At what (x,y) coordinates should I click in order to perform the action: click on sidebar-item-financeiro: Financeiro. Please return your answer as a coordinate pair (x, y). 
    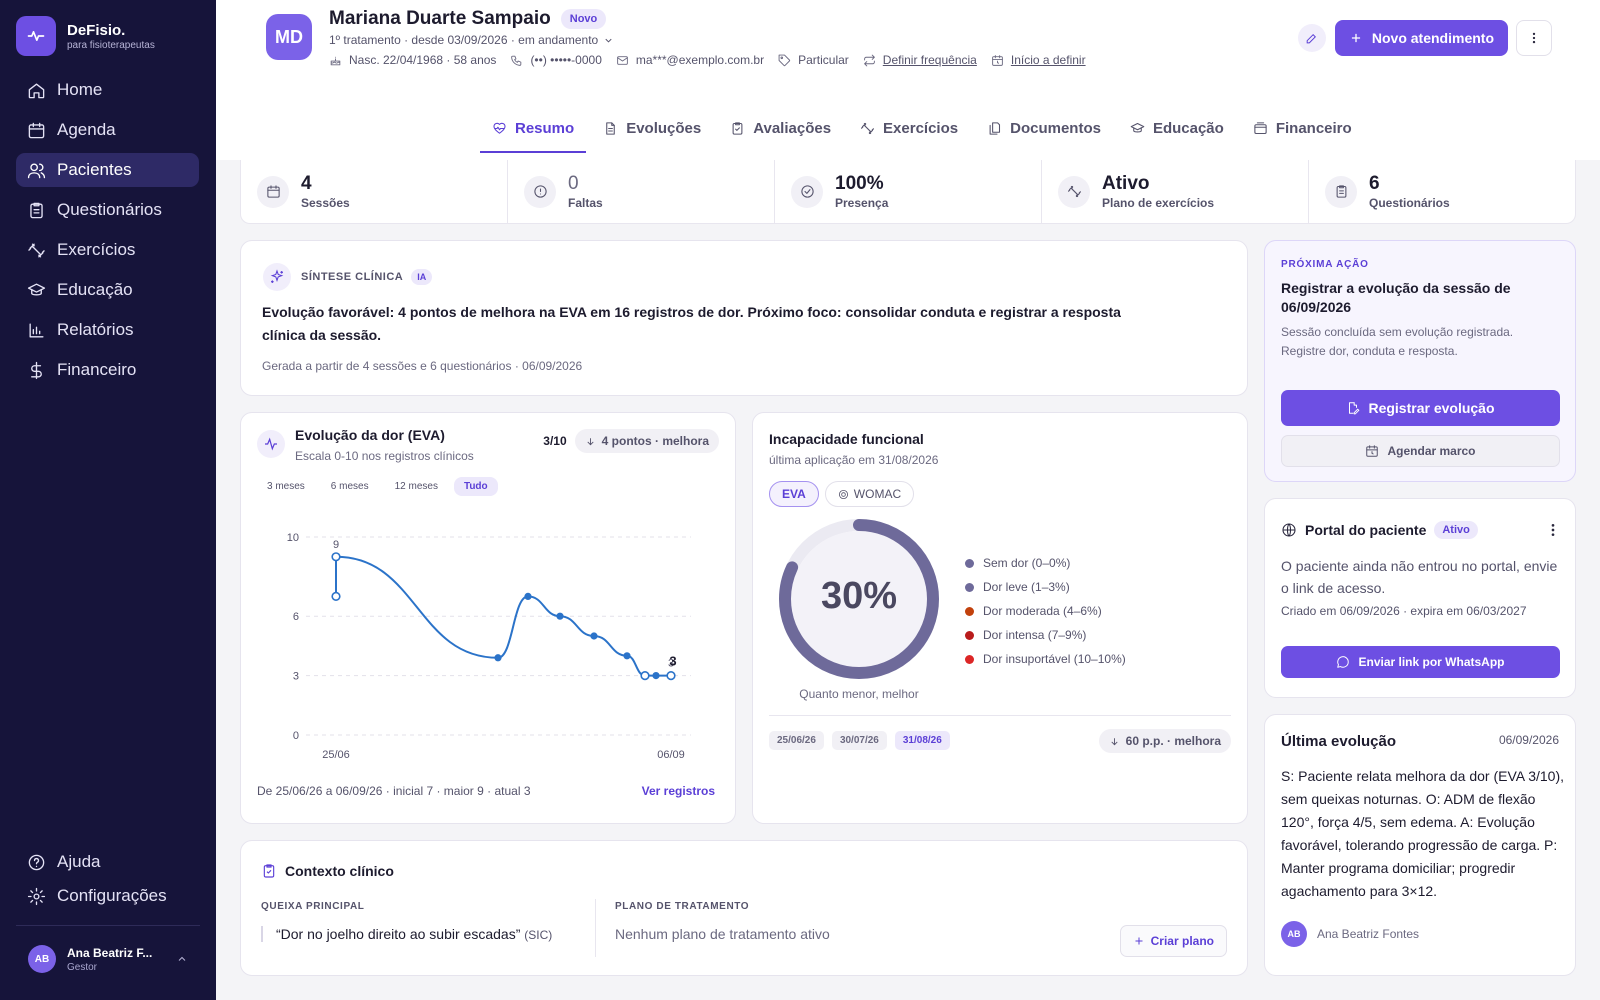
    Looking at the image, I should click on (107, 370).